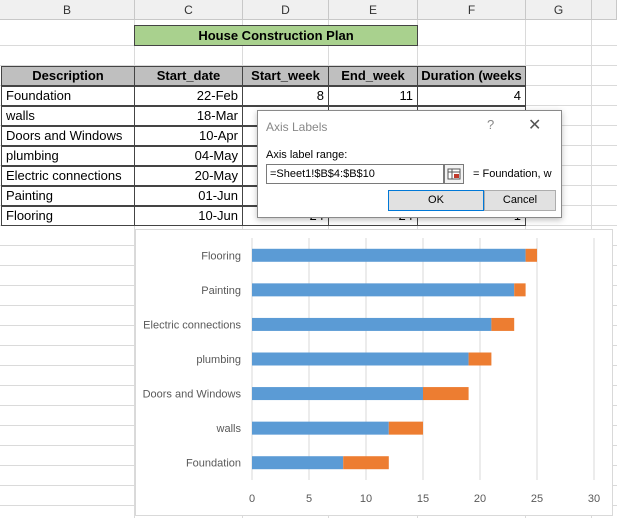  What do you see at coordinates (472, 10) in the screenshot?
I see `column-header-f: F` at bounding box center [472, 10].